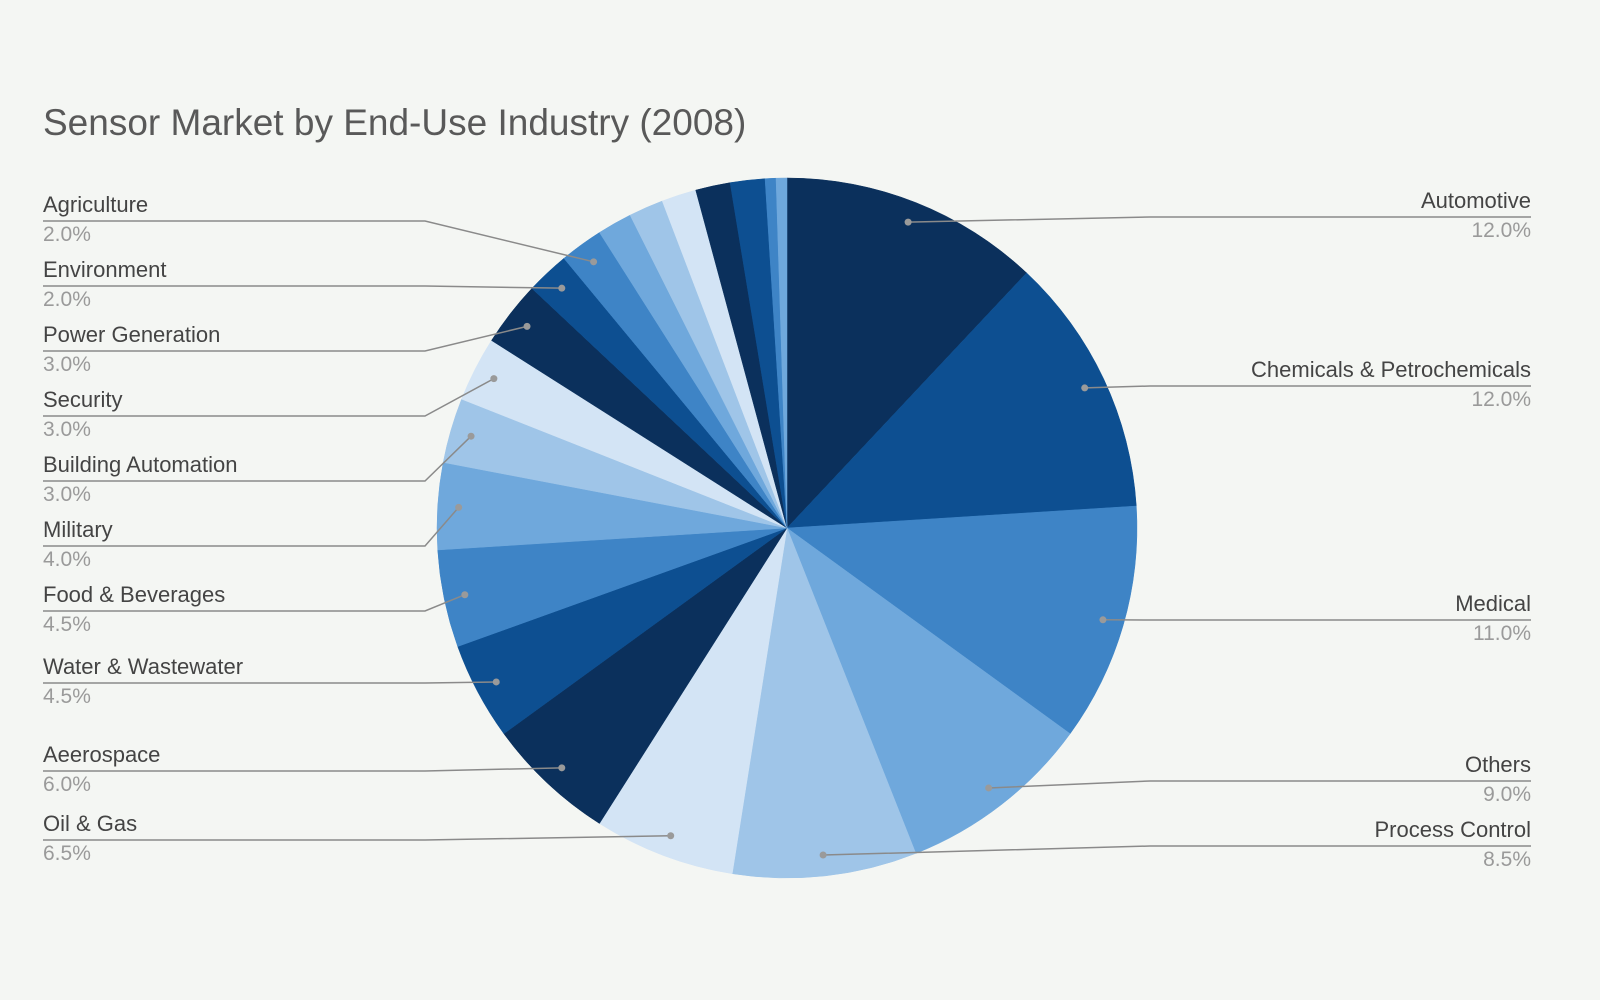  What do you see at coordinates (134, 594) in the screenshot?
I see `label-food-beverages: Food & Beverages` at bounding box center [134, 594].